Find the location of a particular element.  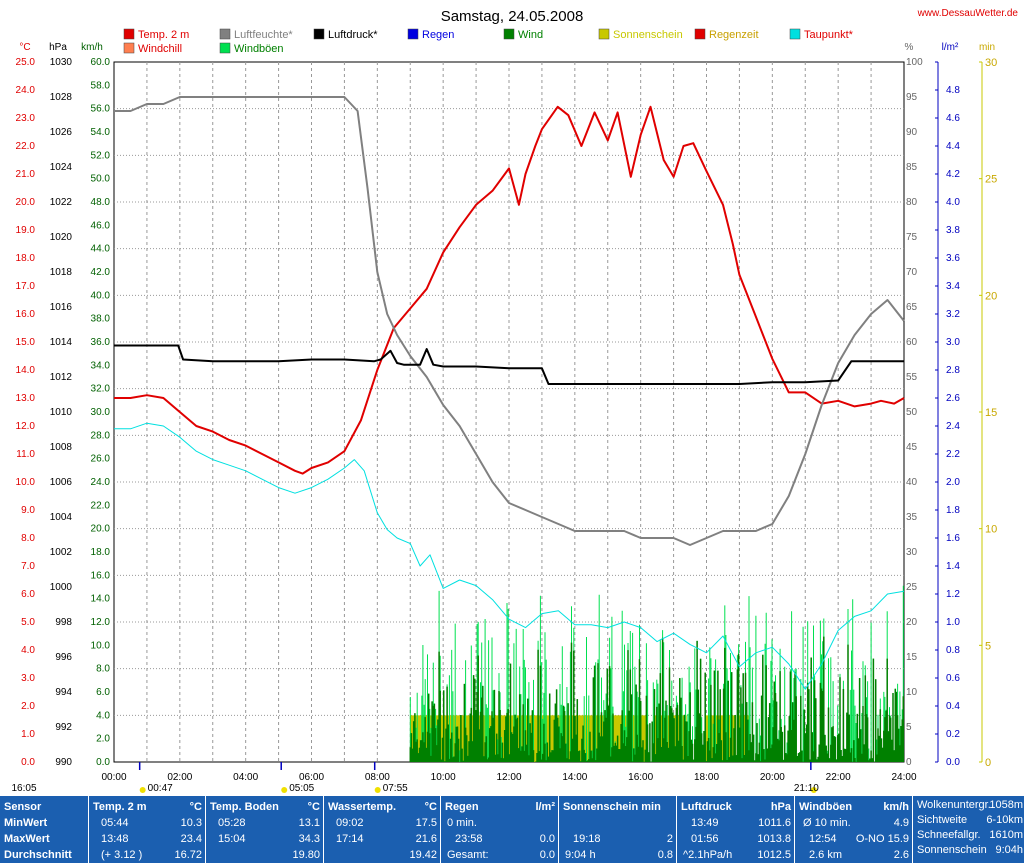

regen-head: Regen is located at coordinates (462, 807).